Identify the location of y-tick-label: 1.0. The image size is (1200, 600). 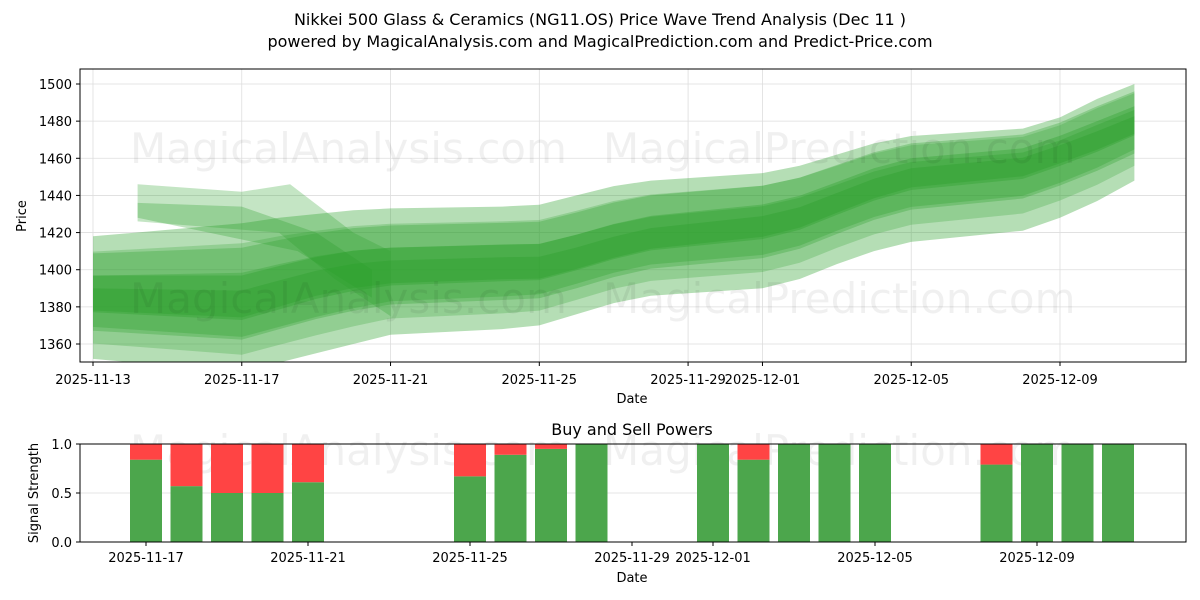
(61, 445).